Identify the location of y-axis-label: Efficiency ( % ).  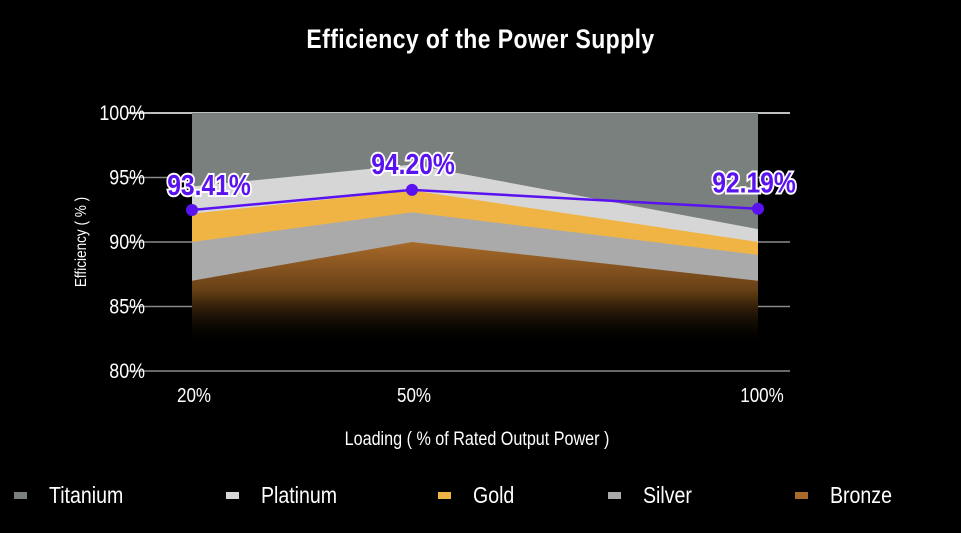
(81, 242).